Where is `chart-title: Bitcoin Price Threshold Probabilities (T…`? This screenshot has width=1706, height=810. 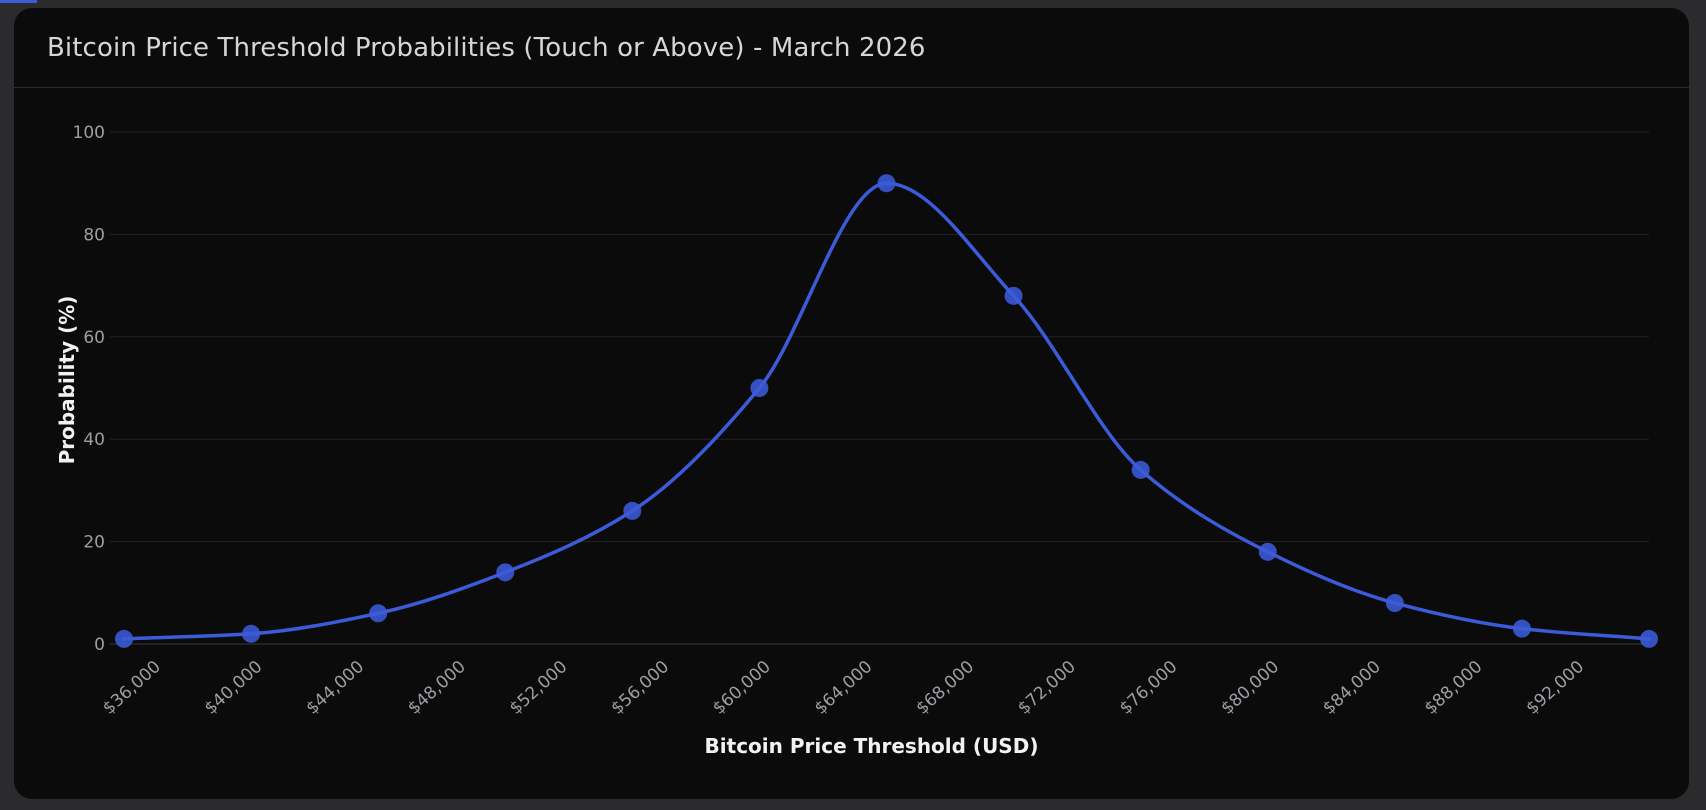 chart-title: Bitcoin Price Threshold Probabilities (T… is located at coordinates (486, 48).